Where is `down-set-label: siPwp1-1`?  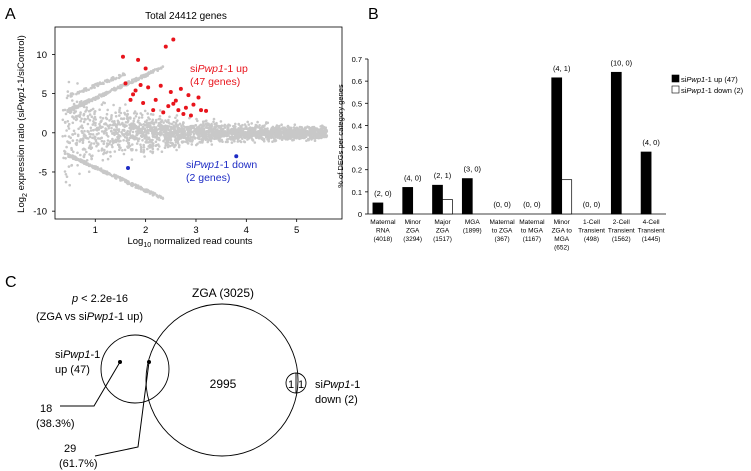 down-set-label: siPwp1-1 is located at coordinates (337, 385).